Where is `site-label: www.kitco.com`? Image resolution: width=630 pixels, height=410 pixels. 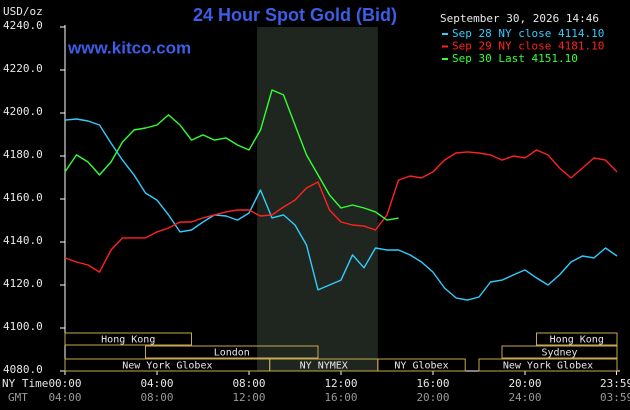
site-label: www.kitco.com is located at coordinates (129, 47).